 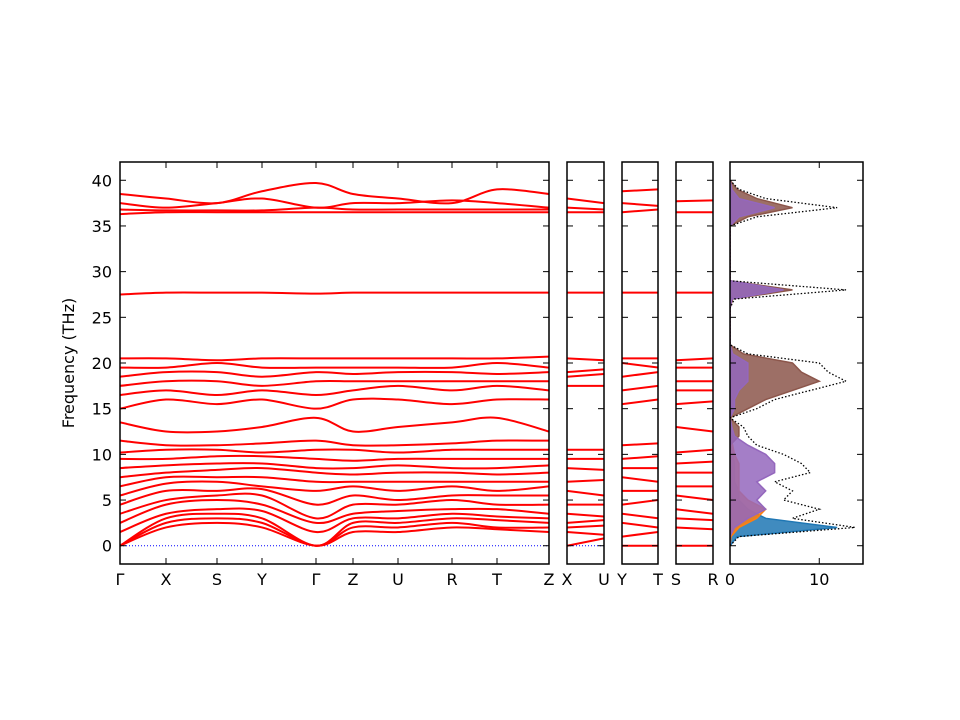 What do you see at coordinates (102, 363) in the screenshot?
I see `y-tick-label: 20` at bounding box center [102, 363].